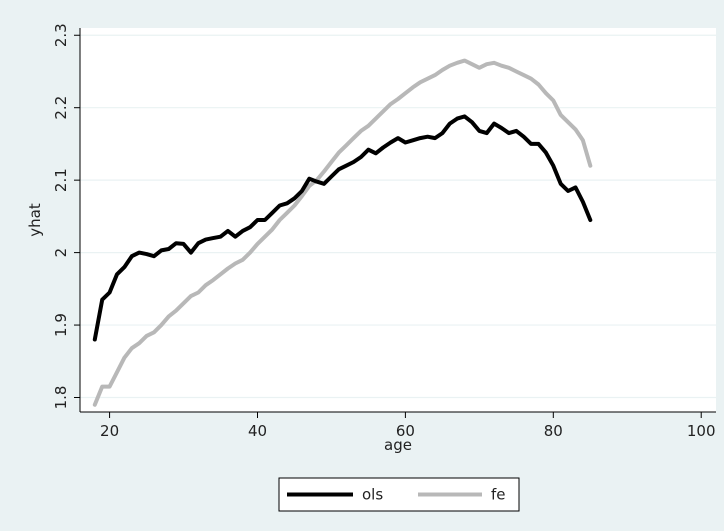 This screenshot has width=724, height=531. Describe the element at coordinates (61, 180) in the screenshot. I see `y-tick-label: 2.1` at that location.